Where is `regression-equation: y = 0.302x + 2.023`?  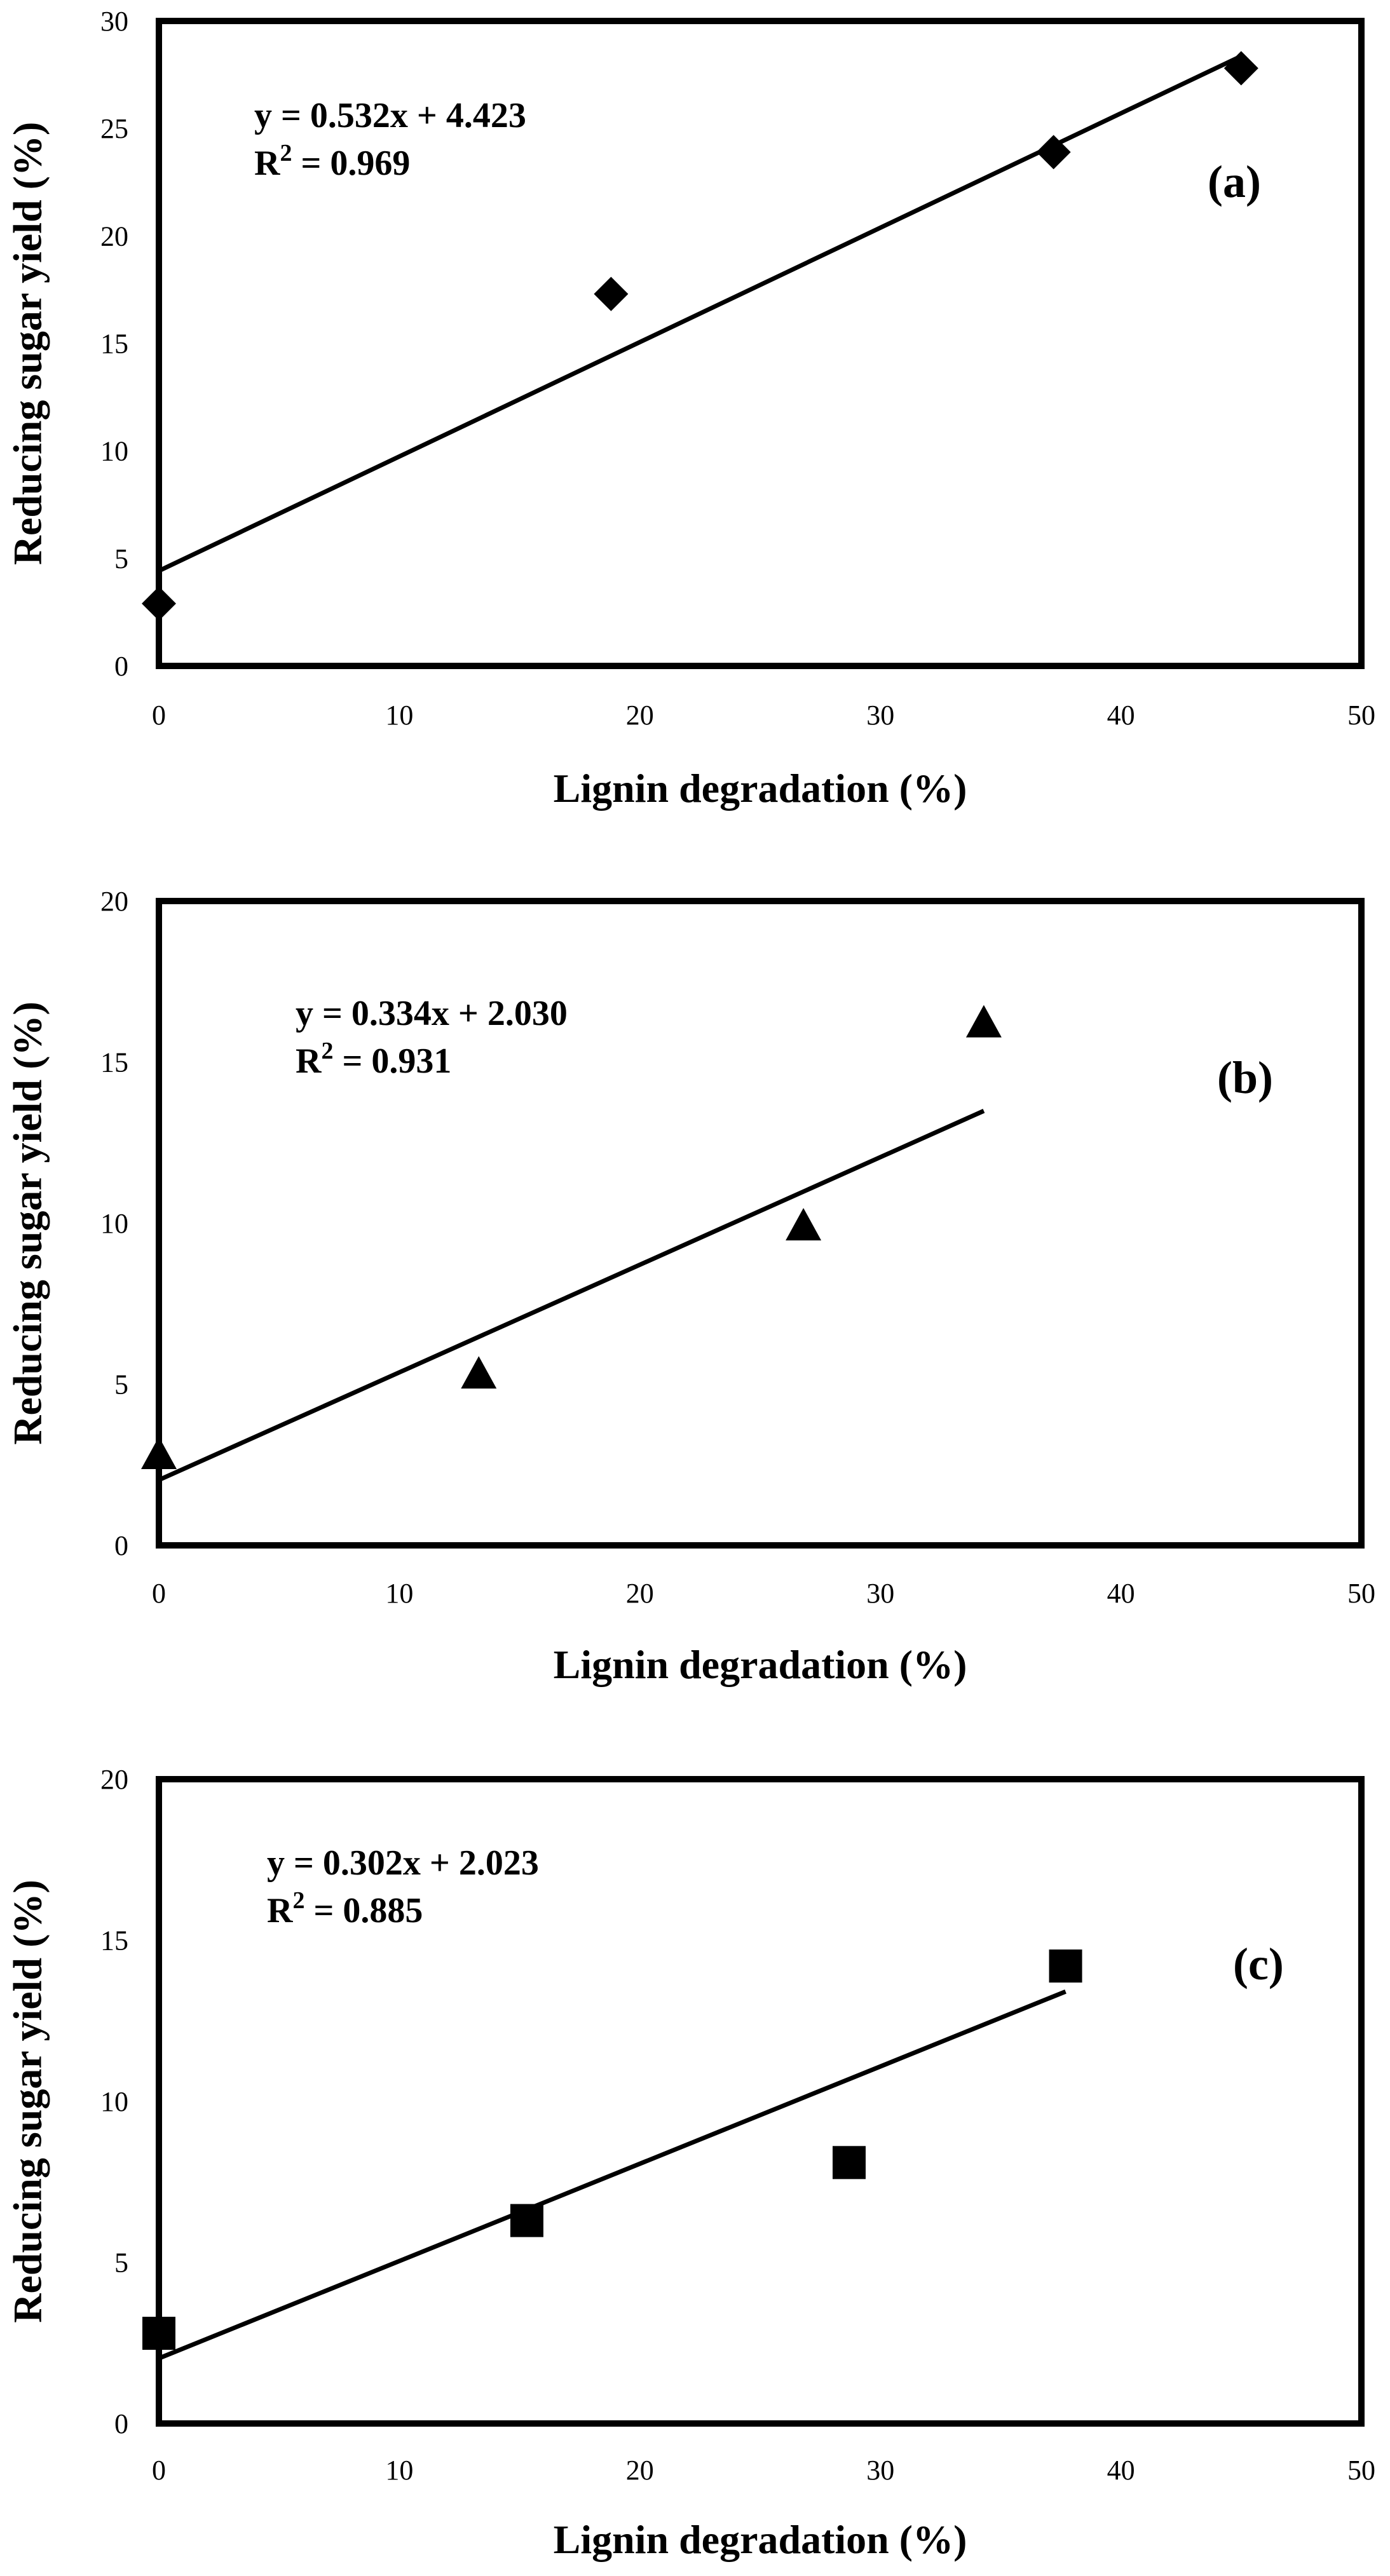
regression-equation: y = 0.302x + 2.023 is located at coordinates (403, 1863).